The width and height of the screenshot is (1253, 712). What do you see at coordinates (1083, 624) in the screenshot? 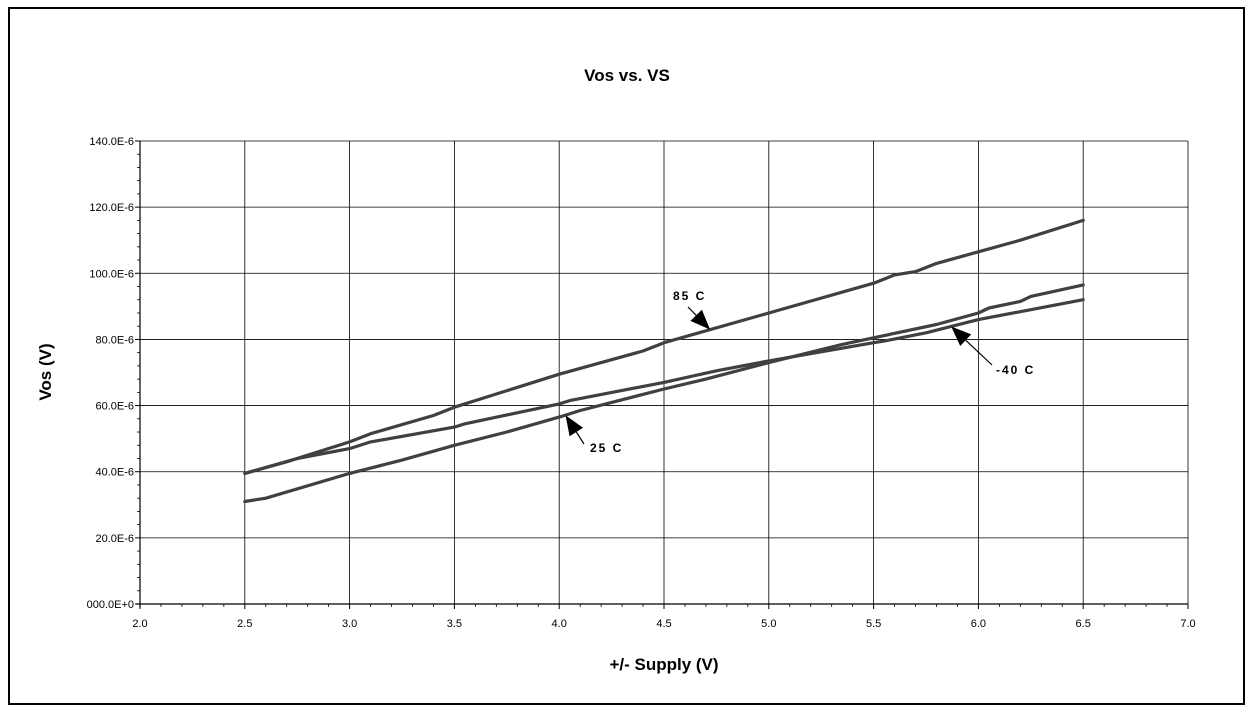
I see `x-tick-label: 6.5` at bounding box center [1083, 624].